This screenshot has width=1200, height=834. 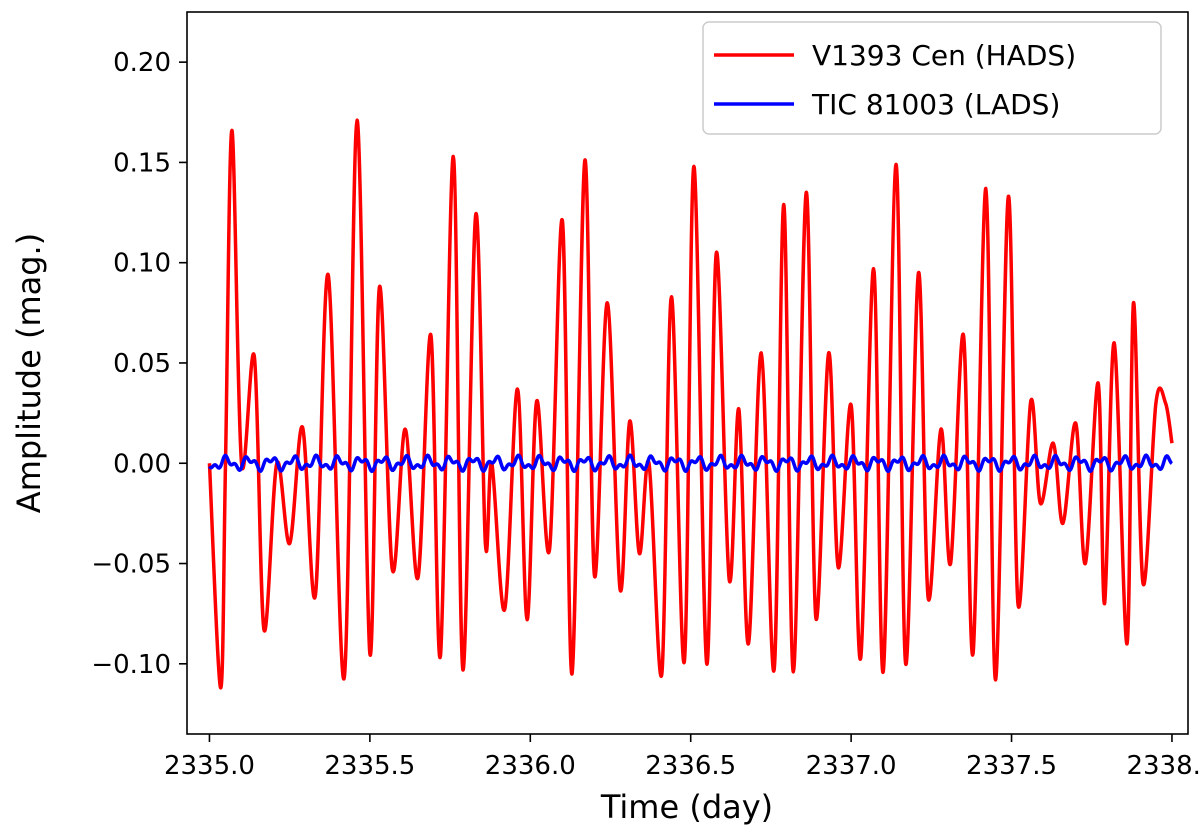 What do you see at coordinates (686, 807) in the screenshot?
I see `x-axis-label: Time (day)` at bounding box center [686, 807].